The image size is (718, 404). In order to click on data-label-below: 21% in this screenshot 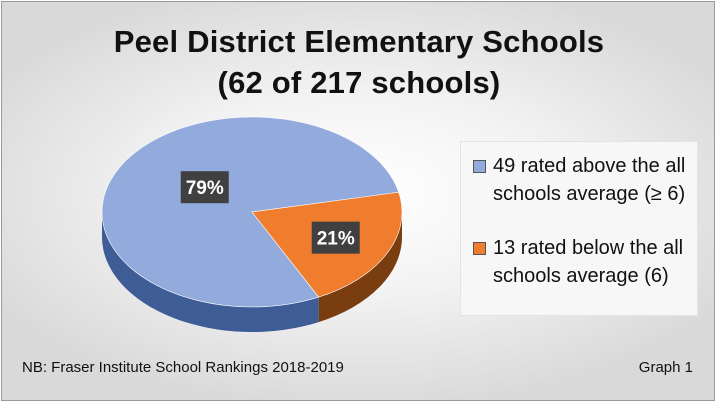, I will do `click(336, 239)`.